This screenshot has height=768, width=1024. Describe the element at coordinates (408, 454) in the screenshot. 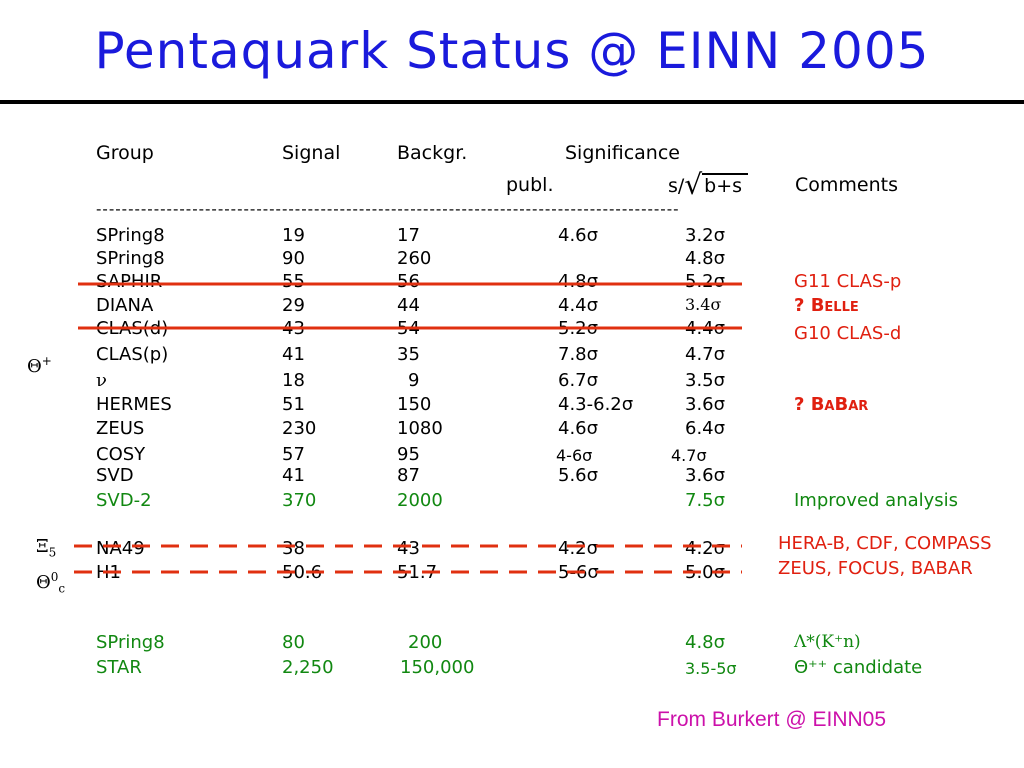

I see `cell-background: 95` at that location.